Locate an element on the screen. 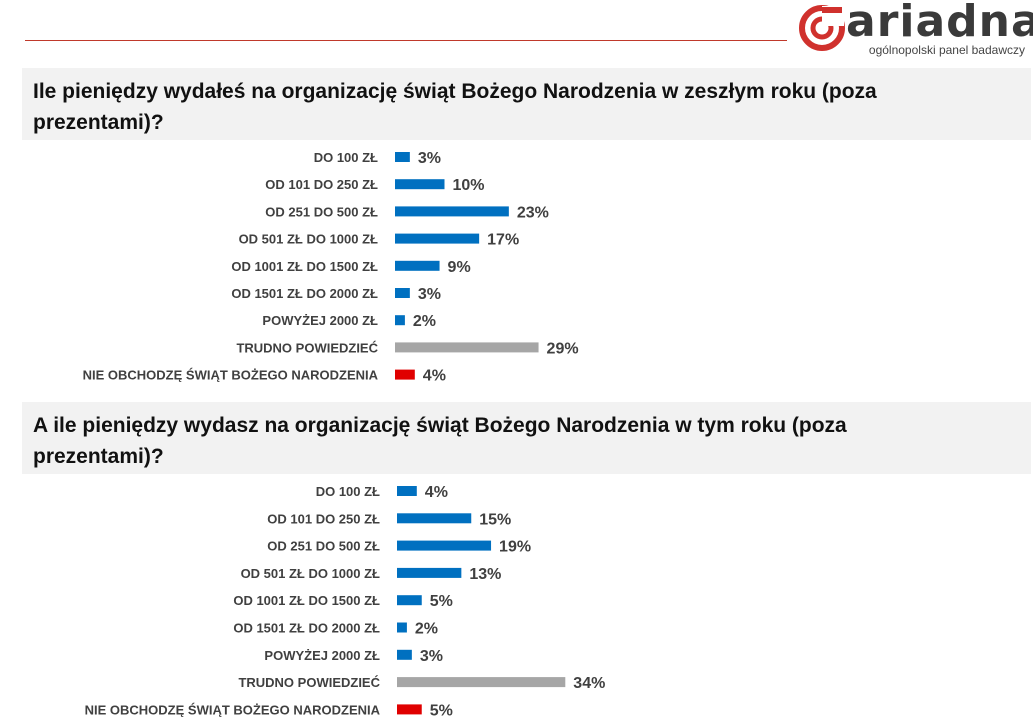 This screenshot has height=727, width=1033. value-label: 34% is located at coordinates (589, 683).